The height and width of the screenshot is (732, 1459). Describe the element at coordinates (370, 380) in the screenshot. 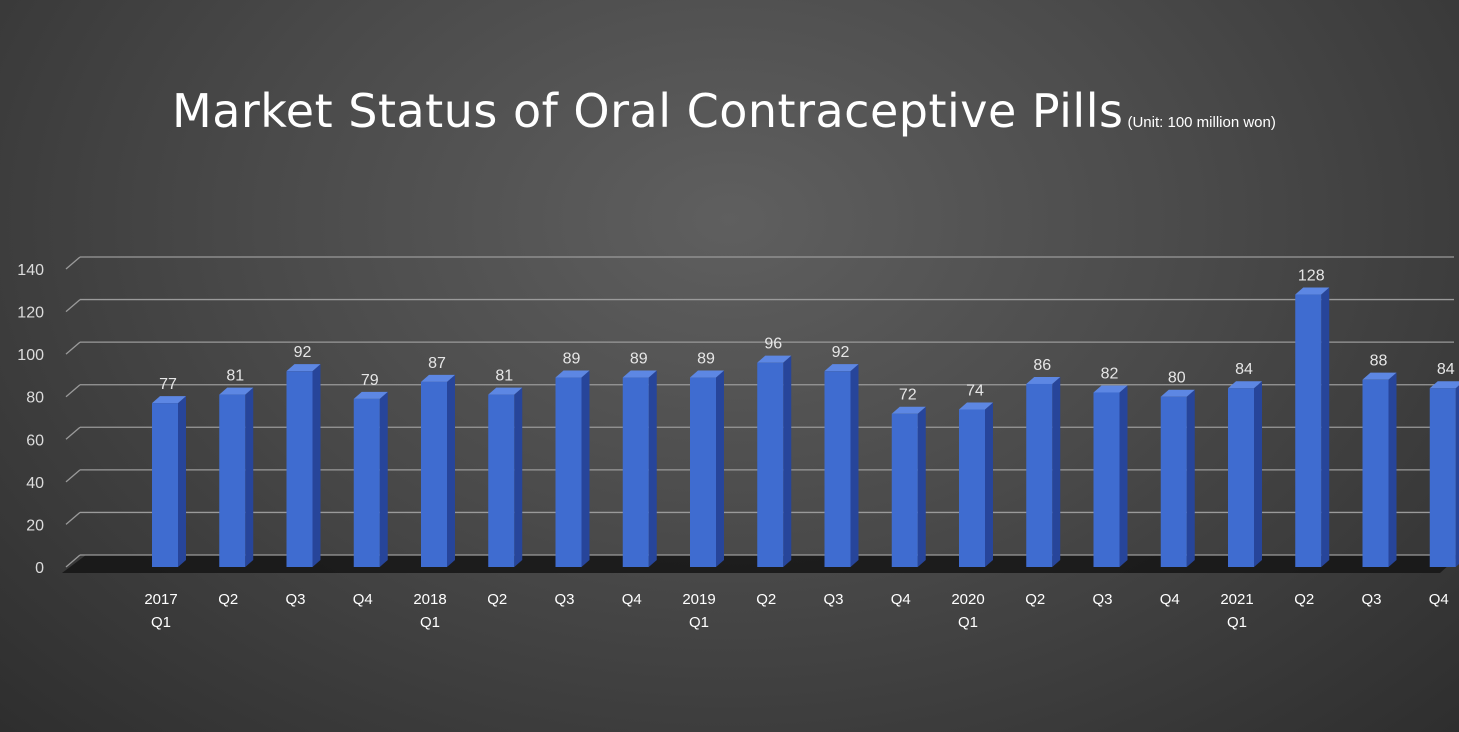

I see `data-label: 79` at that location.